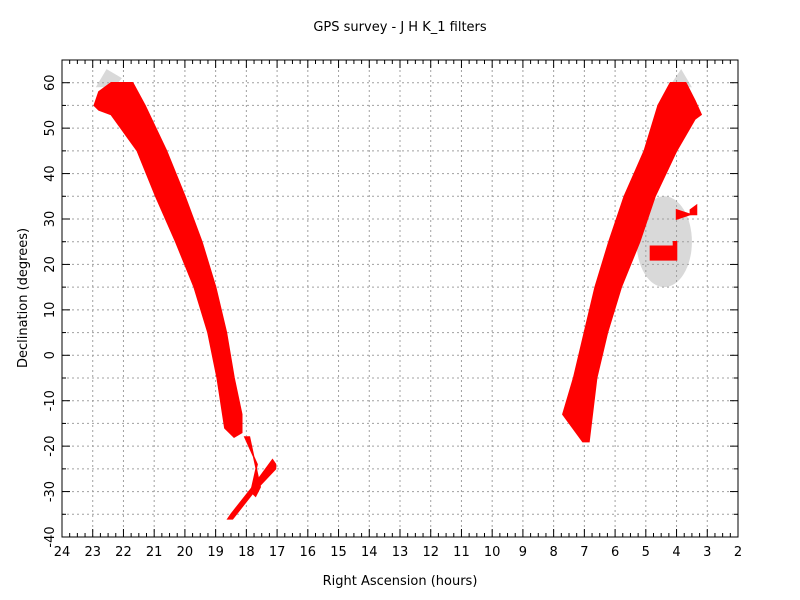 The height and width of the screenshot is (600, 800). What do you see at coordinates (369, 552) in the screenshot?
I see `x-tick-label: 14` at bounding box center [369, 552].